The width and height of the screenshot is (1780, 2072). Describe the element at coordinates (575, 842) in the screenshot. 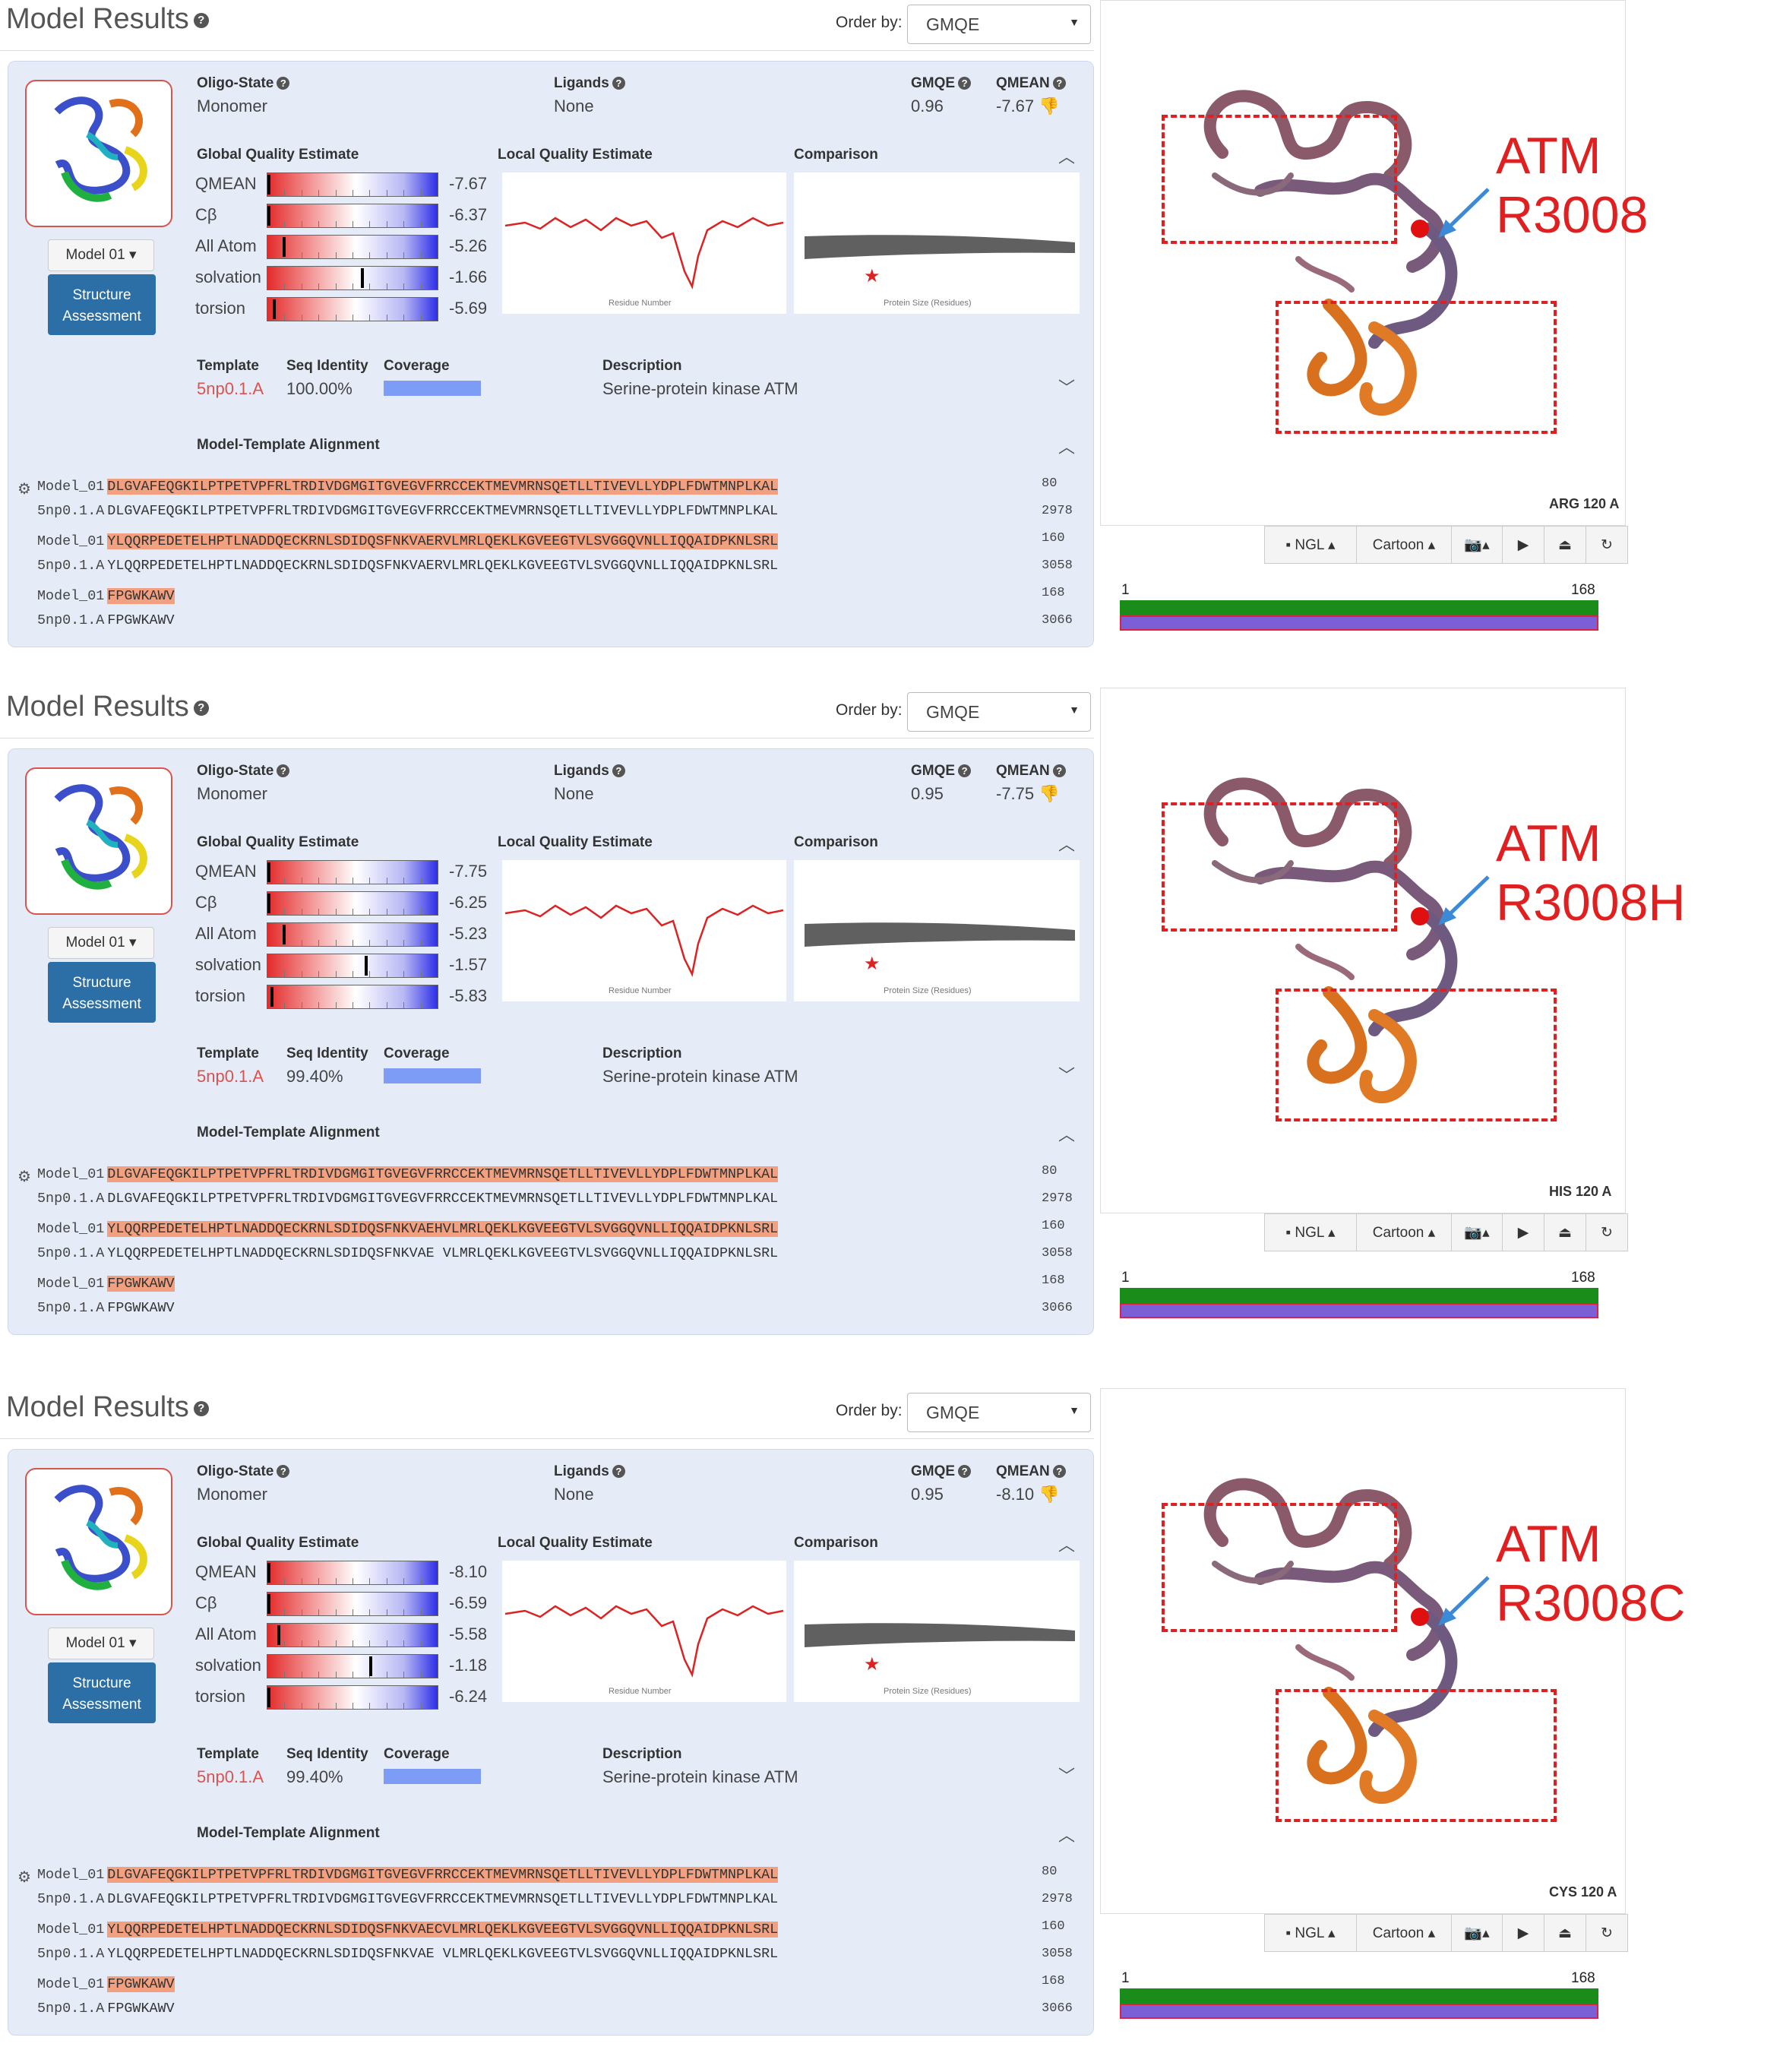

I see `lqe-title: Local Quality Estimate` at that location.